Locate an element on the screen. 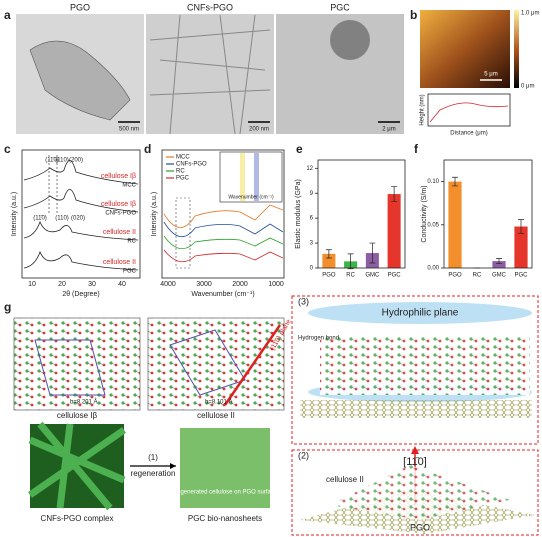 This screenshot has width=542, height=537. panel-c: c Intensity (a.u.) 2θ (Degree) is located at coordinates (72, 220).